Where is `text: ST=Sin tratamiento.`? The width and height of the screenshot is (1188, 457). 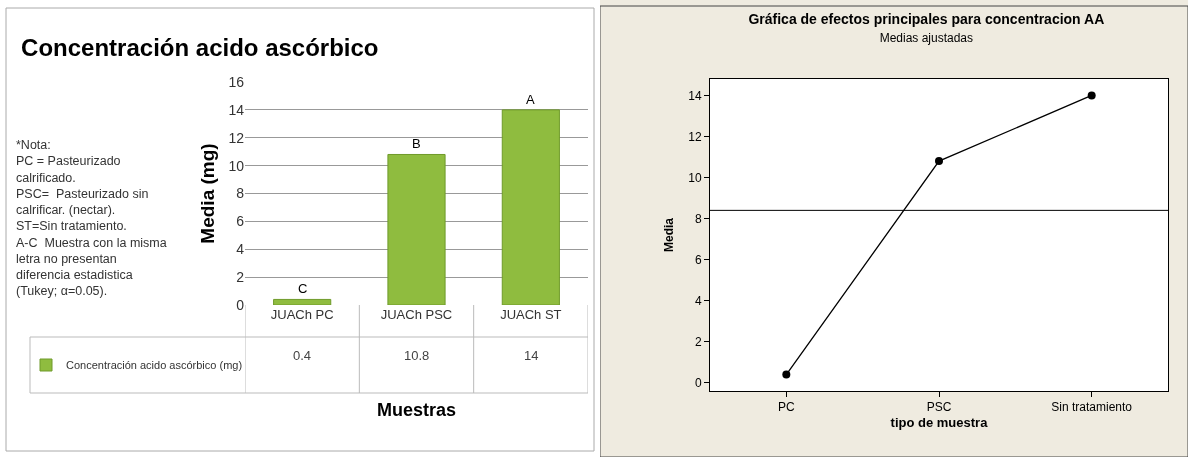 text: ST=Sin tratamiento. is located at coordinates (71, 226).